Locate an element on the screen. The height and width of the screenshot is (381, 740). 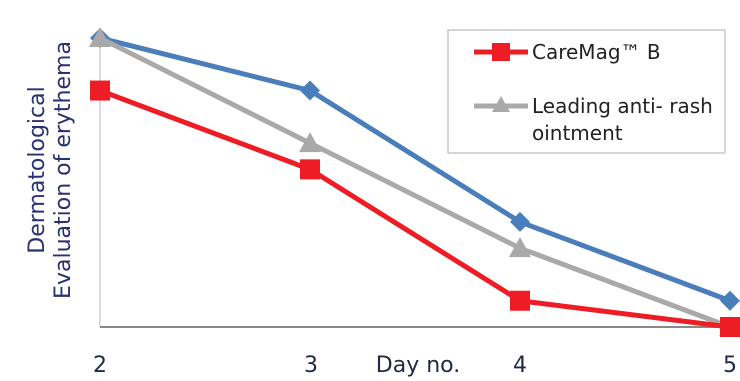
legend-marker-square is located at coordinates (501, 52).